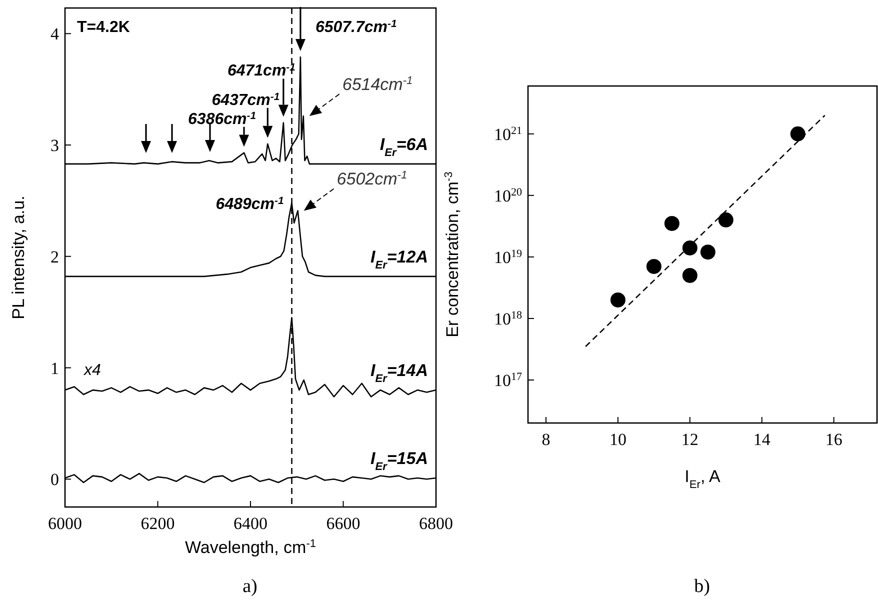 The image size is (878, 606). What do you see at coordinates (702, 479) in the screenshot?
I see `x-axis-title: I$_{Er}$, A` at bounding box center [702, 479].